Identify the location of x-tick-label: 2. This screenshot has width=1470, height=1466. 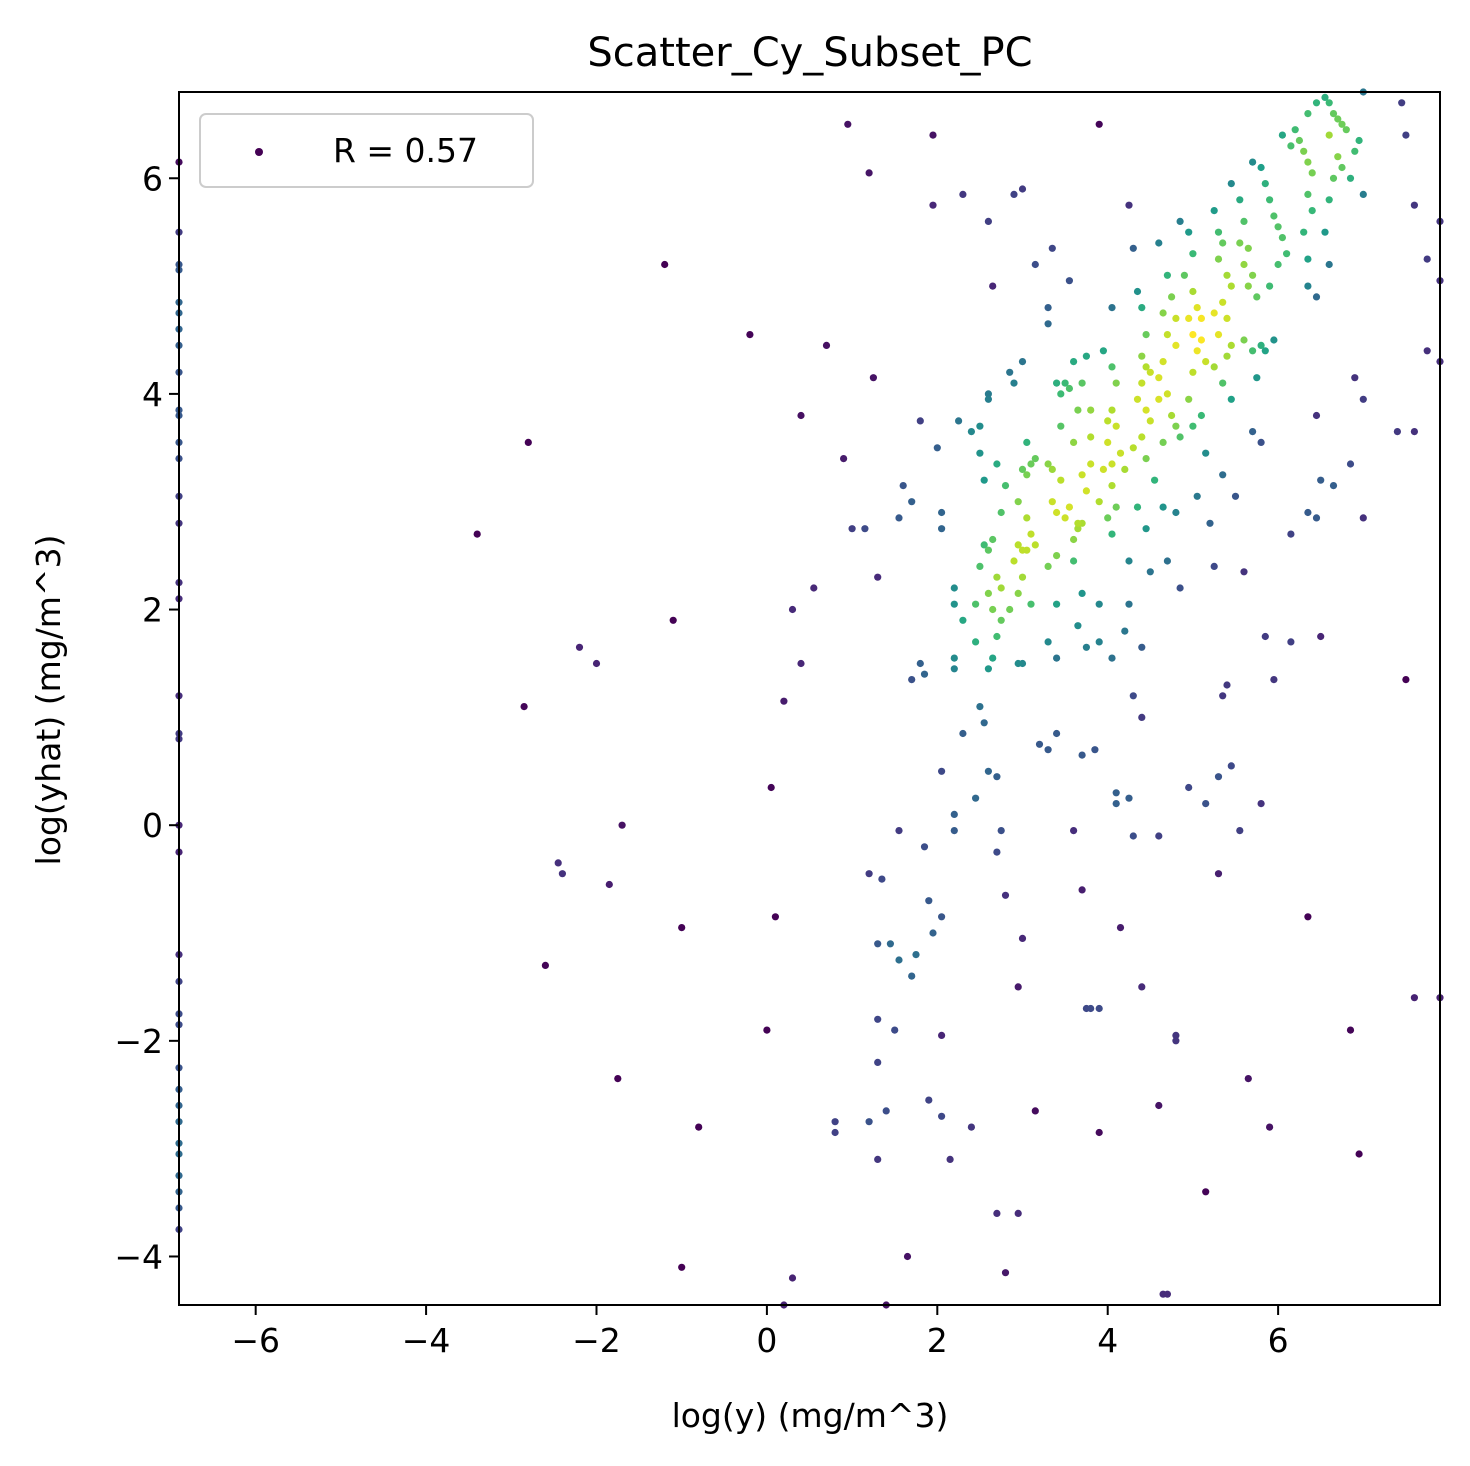
(937, 1340).